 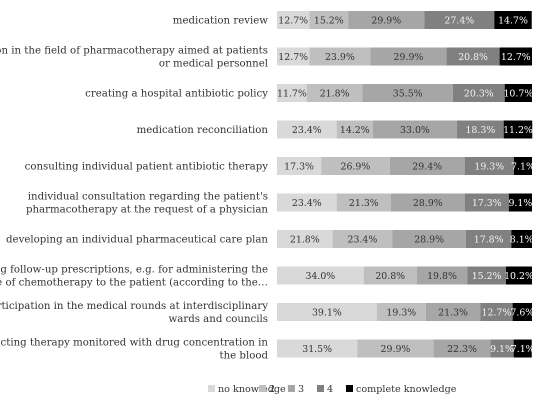 What do you see at coordinates (272, 389) in the screenshot?
I see `legend-label: 2` at bounding box center [272, 389].